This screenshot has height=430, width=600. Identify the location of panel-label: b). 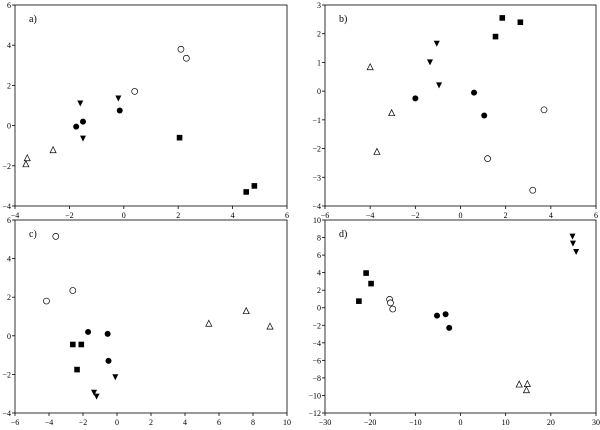
(343, 19).